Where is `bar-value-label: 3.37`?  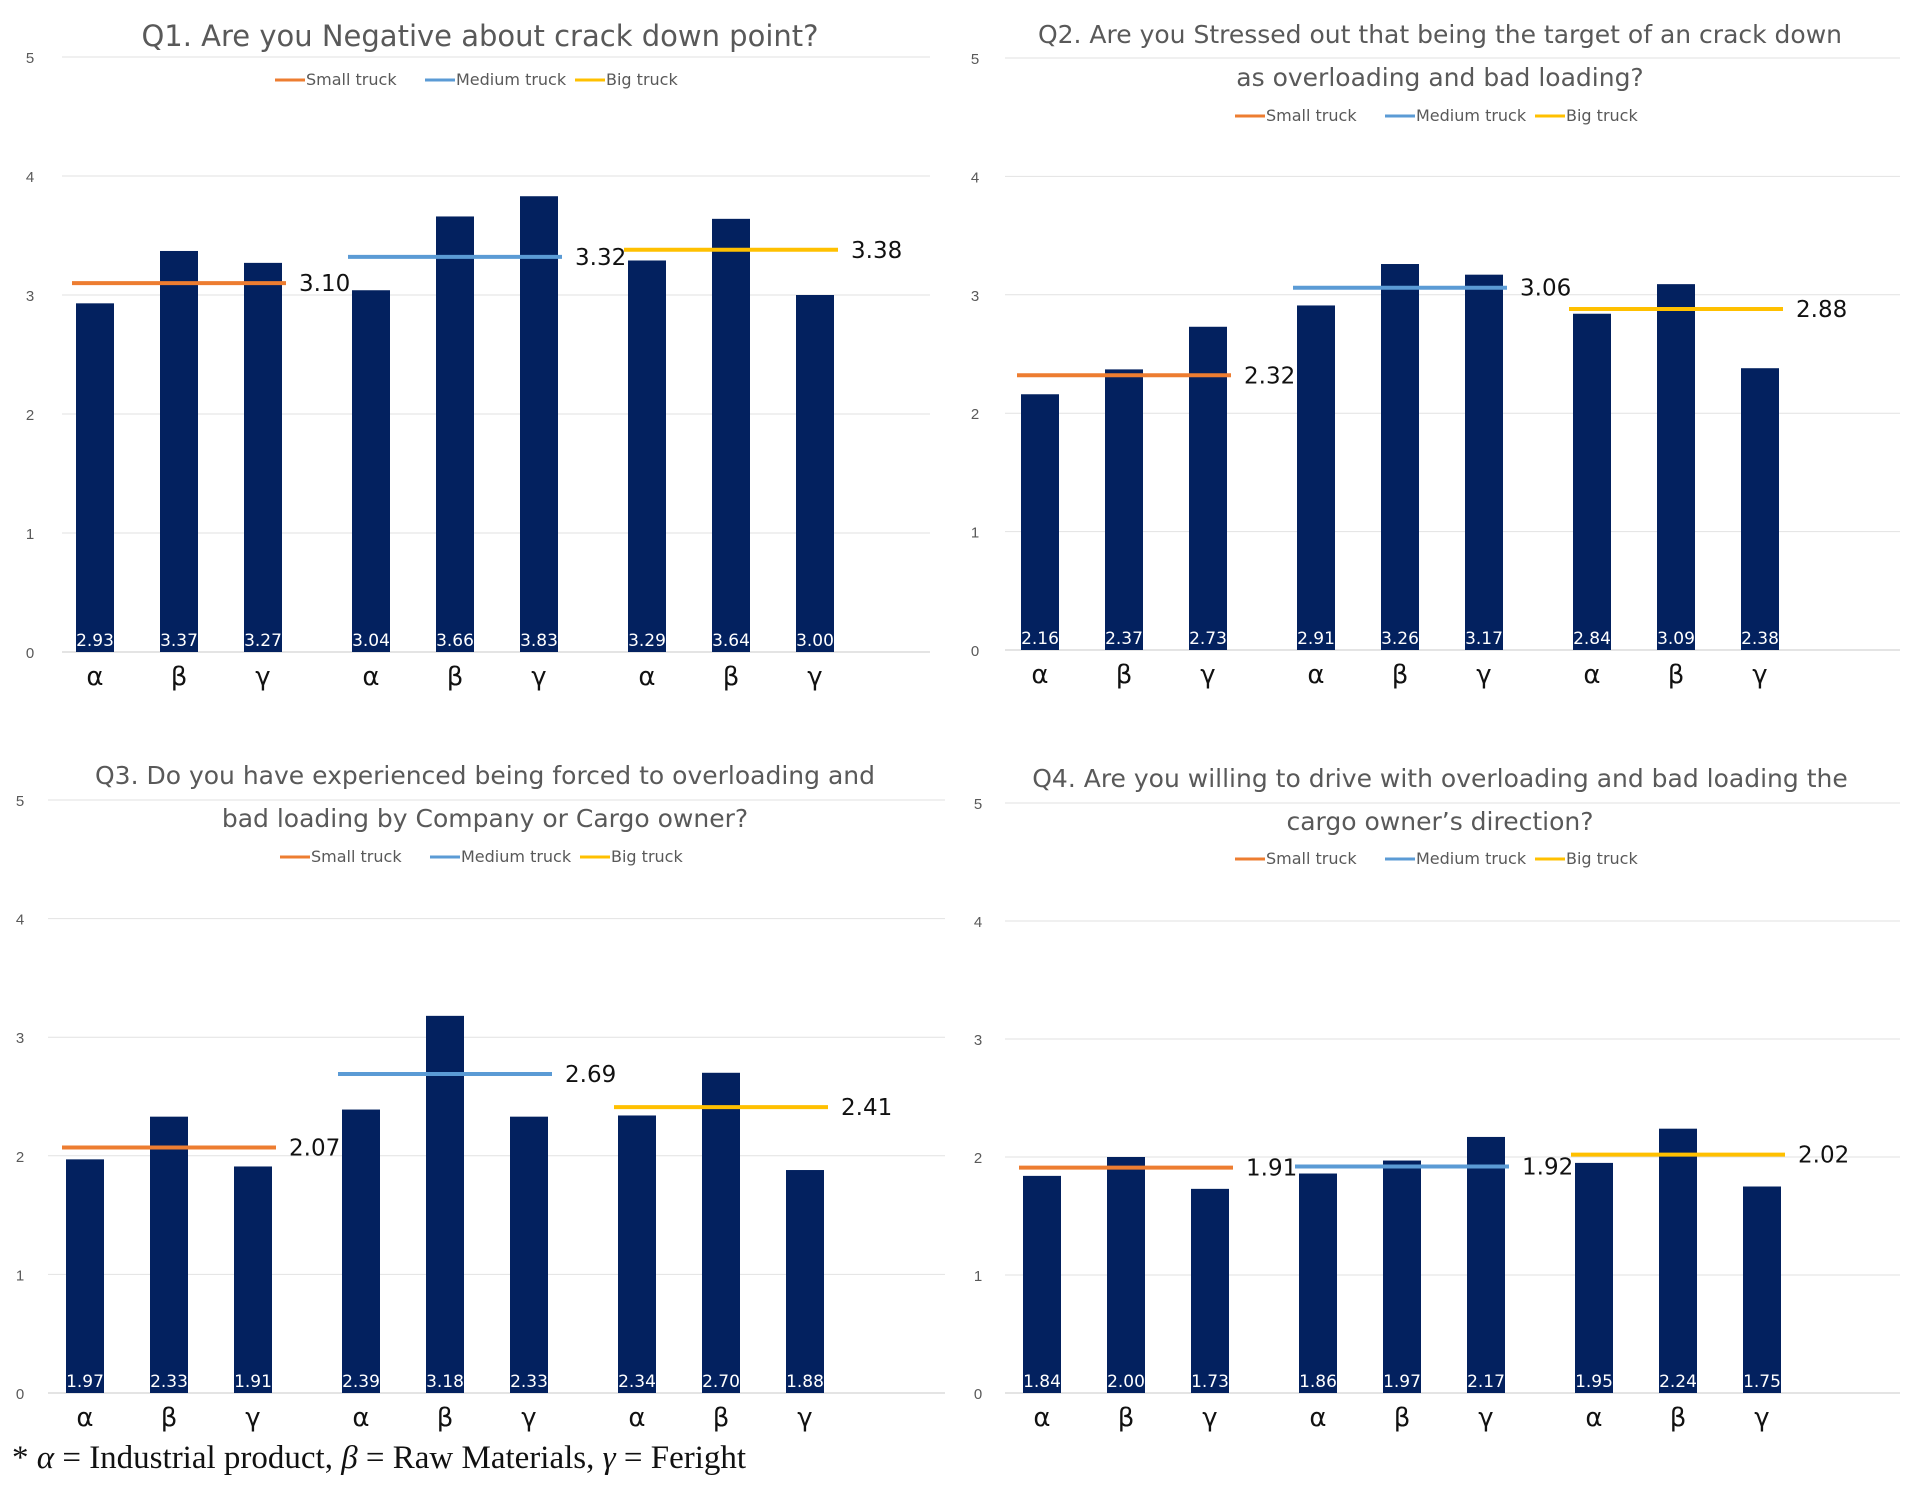
bar-value-label: 3.37 is located at coordinates (179, 641).